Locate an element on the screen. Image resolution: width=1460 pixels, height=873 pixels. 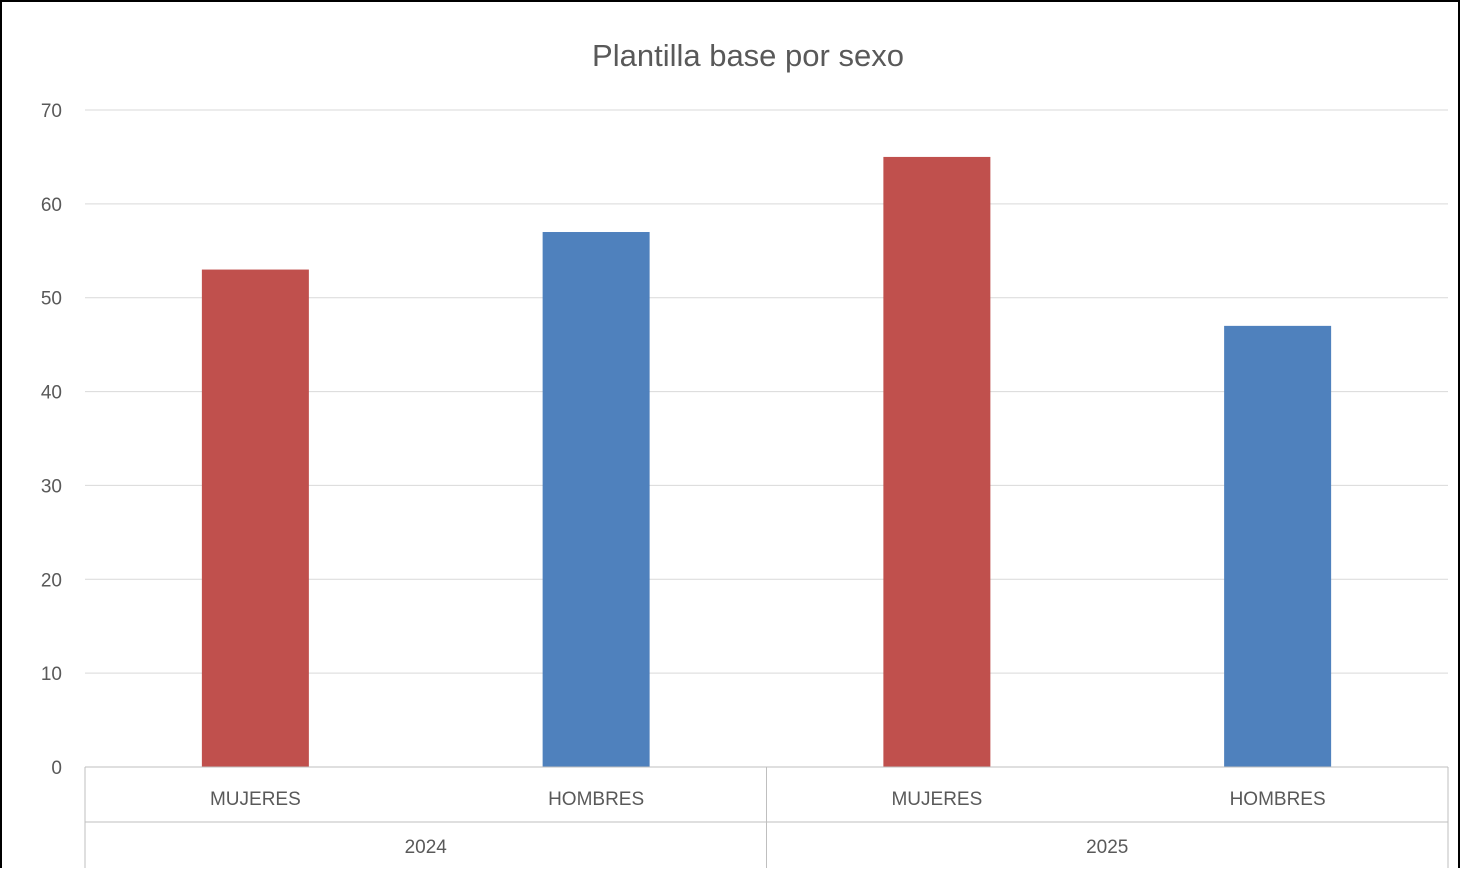
y-tick-label: 70 is located at coordinates (51, 111).